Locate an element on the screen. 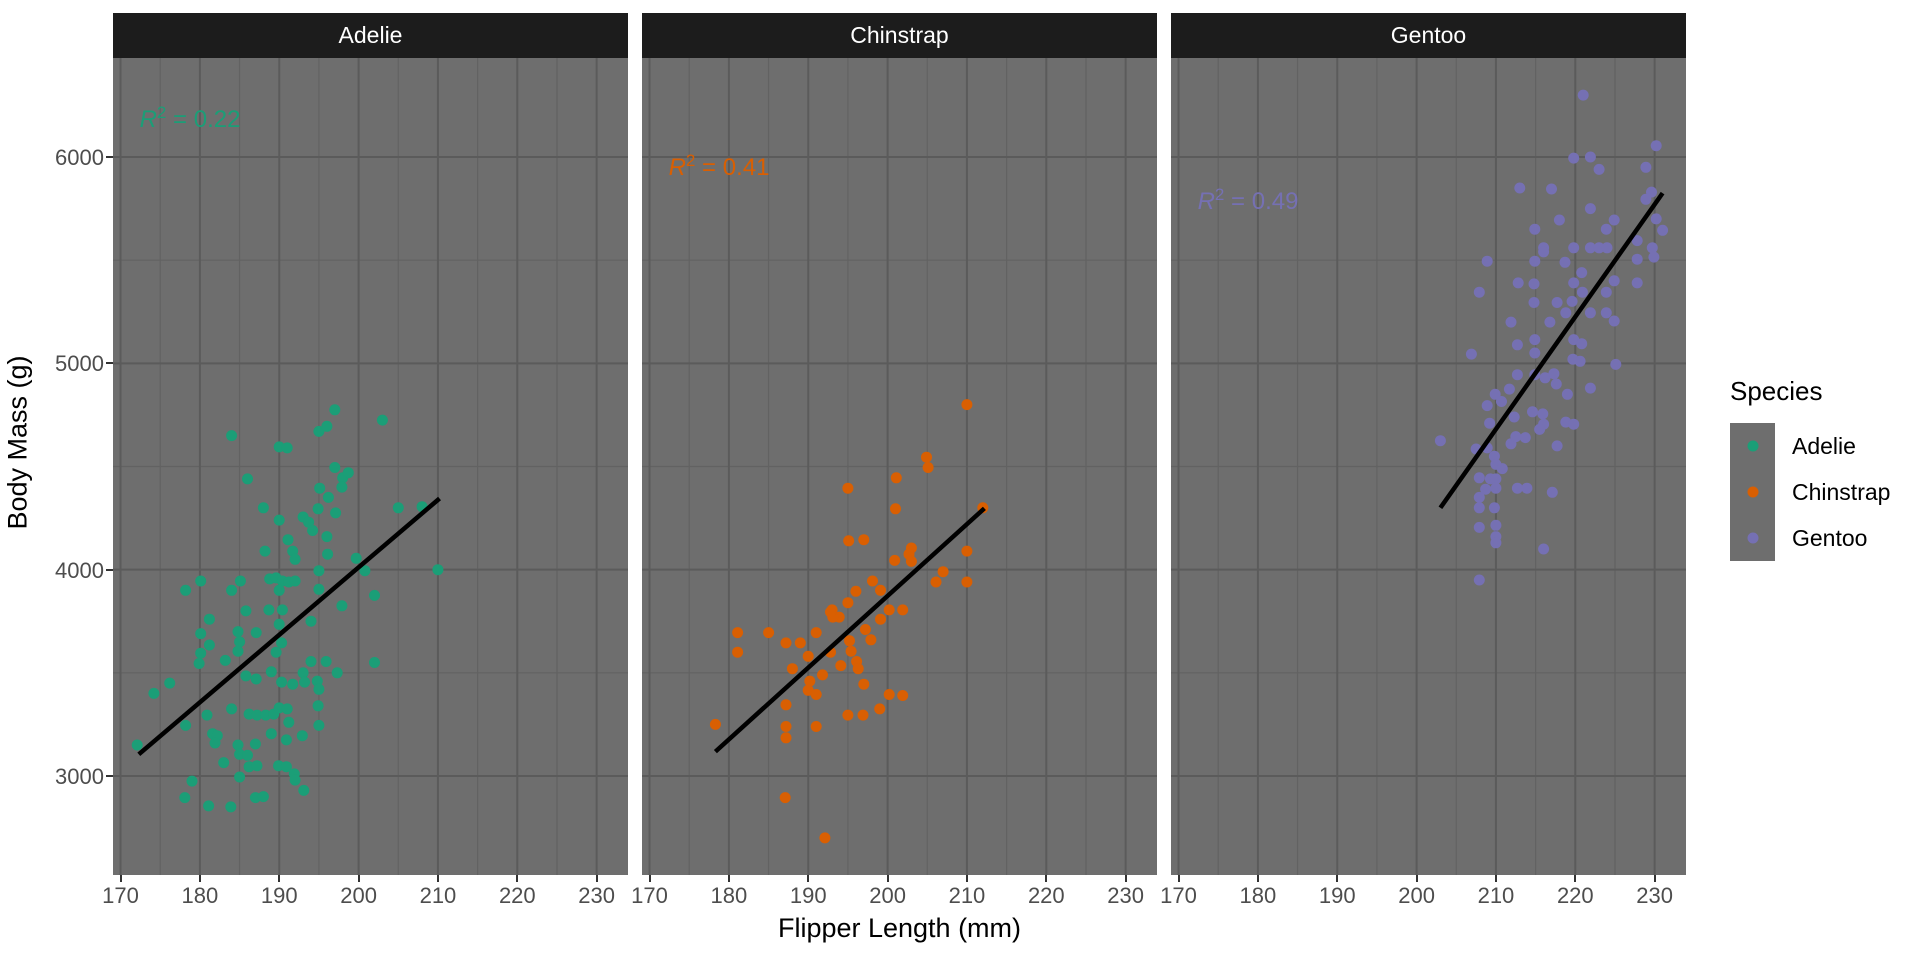 The image size is (1920, 960). facet-strip-chinstrap: Chinstrap is located at coordinates (899, 35).